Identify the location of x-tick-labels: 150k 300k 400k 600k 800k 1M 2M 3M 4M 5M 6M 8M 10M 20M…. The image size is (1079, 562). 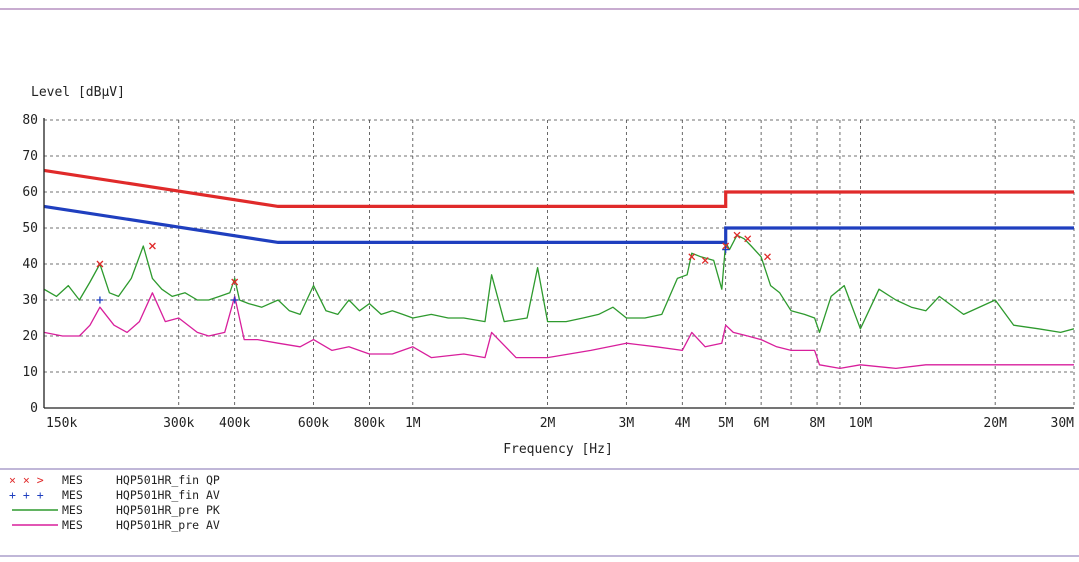
(560, 423).